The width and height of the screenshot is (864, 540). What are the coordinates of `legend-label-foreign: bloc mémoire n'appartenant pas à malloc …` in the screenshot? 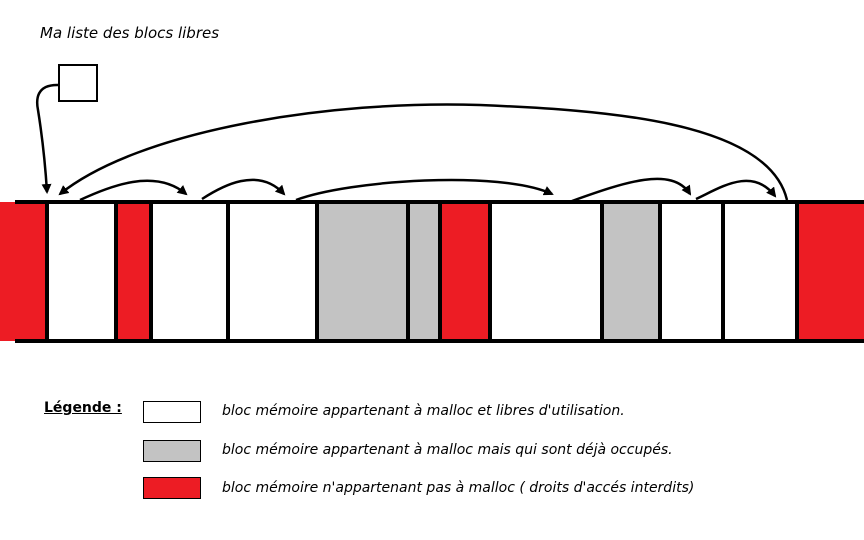 It's located at (458, 488).